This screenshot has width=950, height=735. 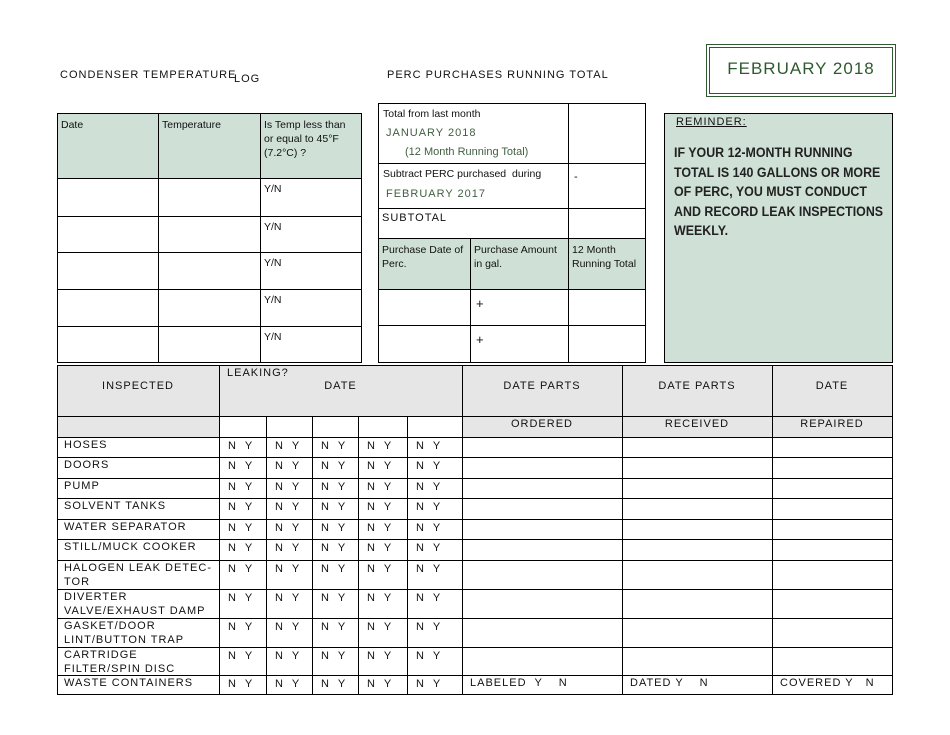 I want to click on column-subheader: ORDERED, so click(x=541, y=424).